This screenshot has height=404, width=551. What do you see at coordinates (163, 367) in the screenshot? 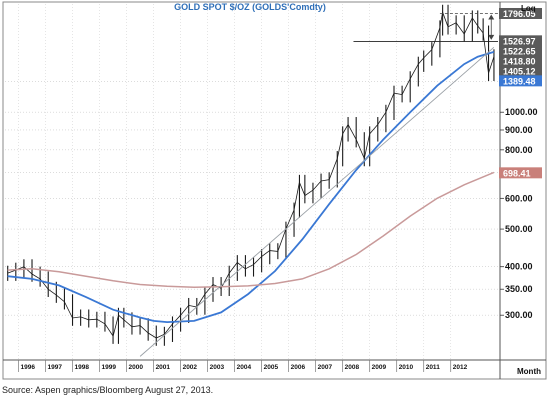
I see `x-tick-label: 2001` at bounding box center [163, 367].